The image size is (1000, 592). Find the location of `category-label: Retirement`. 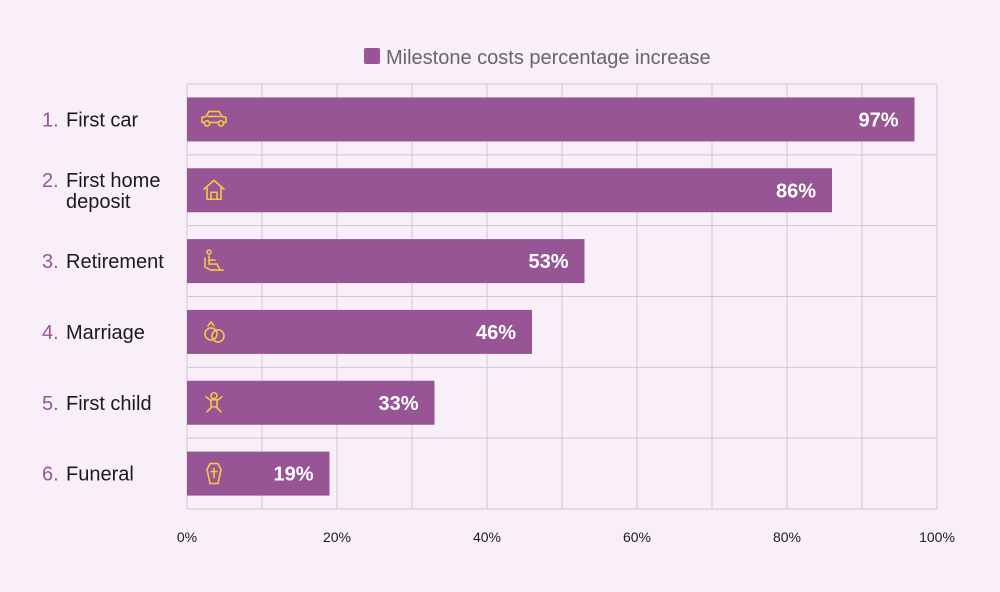

category-label: Retirement is located at coordinates (115, 262).